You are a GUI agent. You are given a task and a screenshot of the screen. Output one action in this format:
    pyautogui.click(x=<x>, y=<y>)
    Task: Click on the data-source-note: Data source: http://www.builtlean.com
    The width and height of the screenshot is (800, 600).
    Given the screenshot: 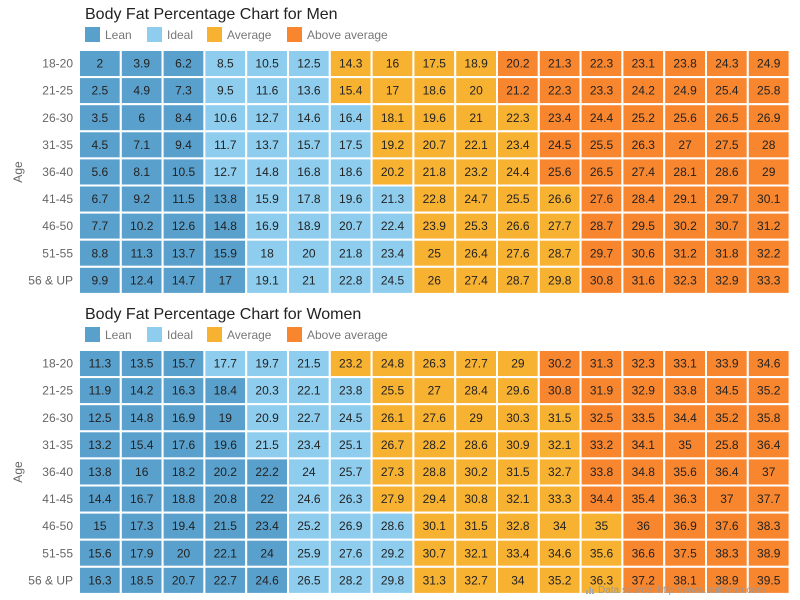 What is the action you would take?
    pyautogui.click(x=675, y=590)
    